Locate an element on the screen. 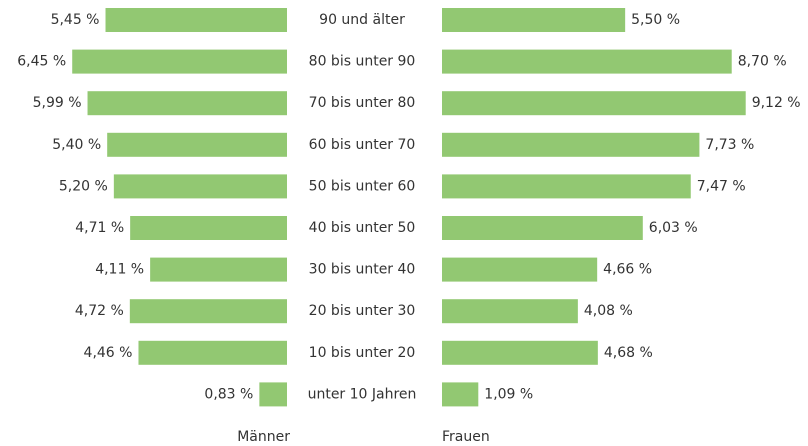 The image size is (808, 446). category-label: 70 bis unter 80 is located at coordinates (362, 103).